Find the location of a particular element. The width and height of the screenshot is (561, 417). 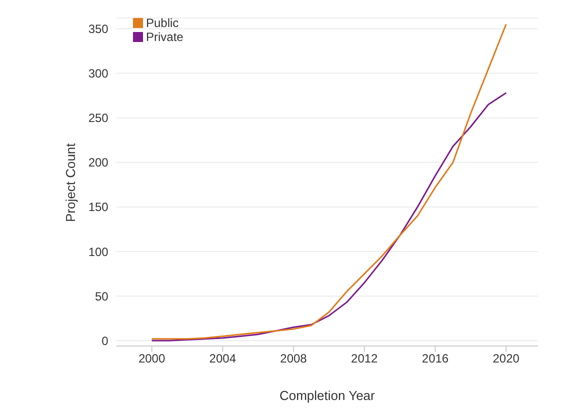

y-tick-label: 300 is located at coordinates (98, 73).